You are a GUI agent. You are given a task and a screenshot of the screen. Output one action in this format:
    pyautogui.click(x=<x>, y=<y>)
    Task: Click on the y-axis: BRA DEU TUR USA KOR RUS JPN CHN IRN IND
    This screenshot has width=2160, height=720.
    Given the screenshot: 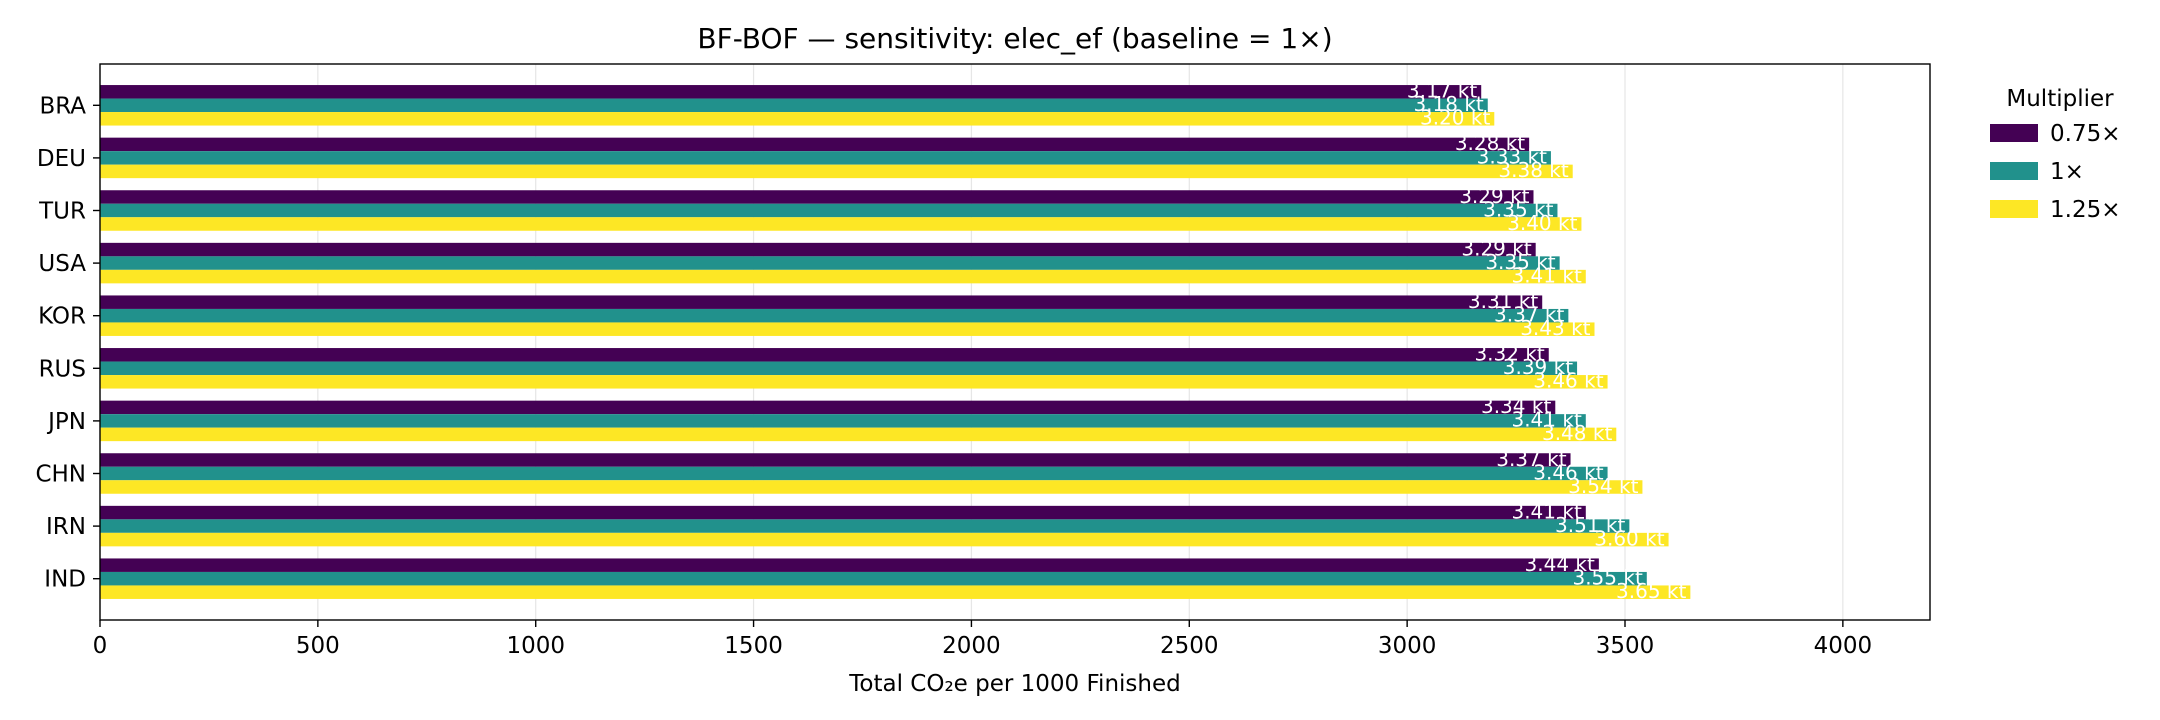 What is the action you would take?
    pyautogui.click(x=67, y=343)
    